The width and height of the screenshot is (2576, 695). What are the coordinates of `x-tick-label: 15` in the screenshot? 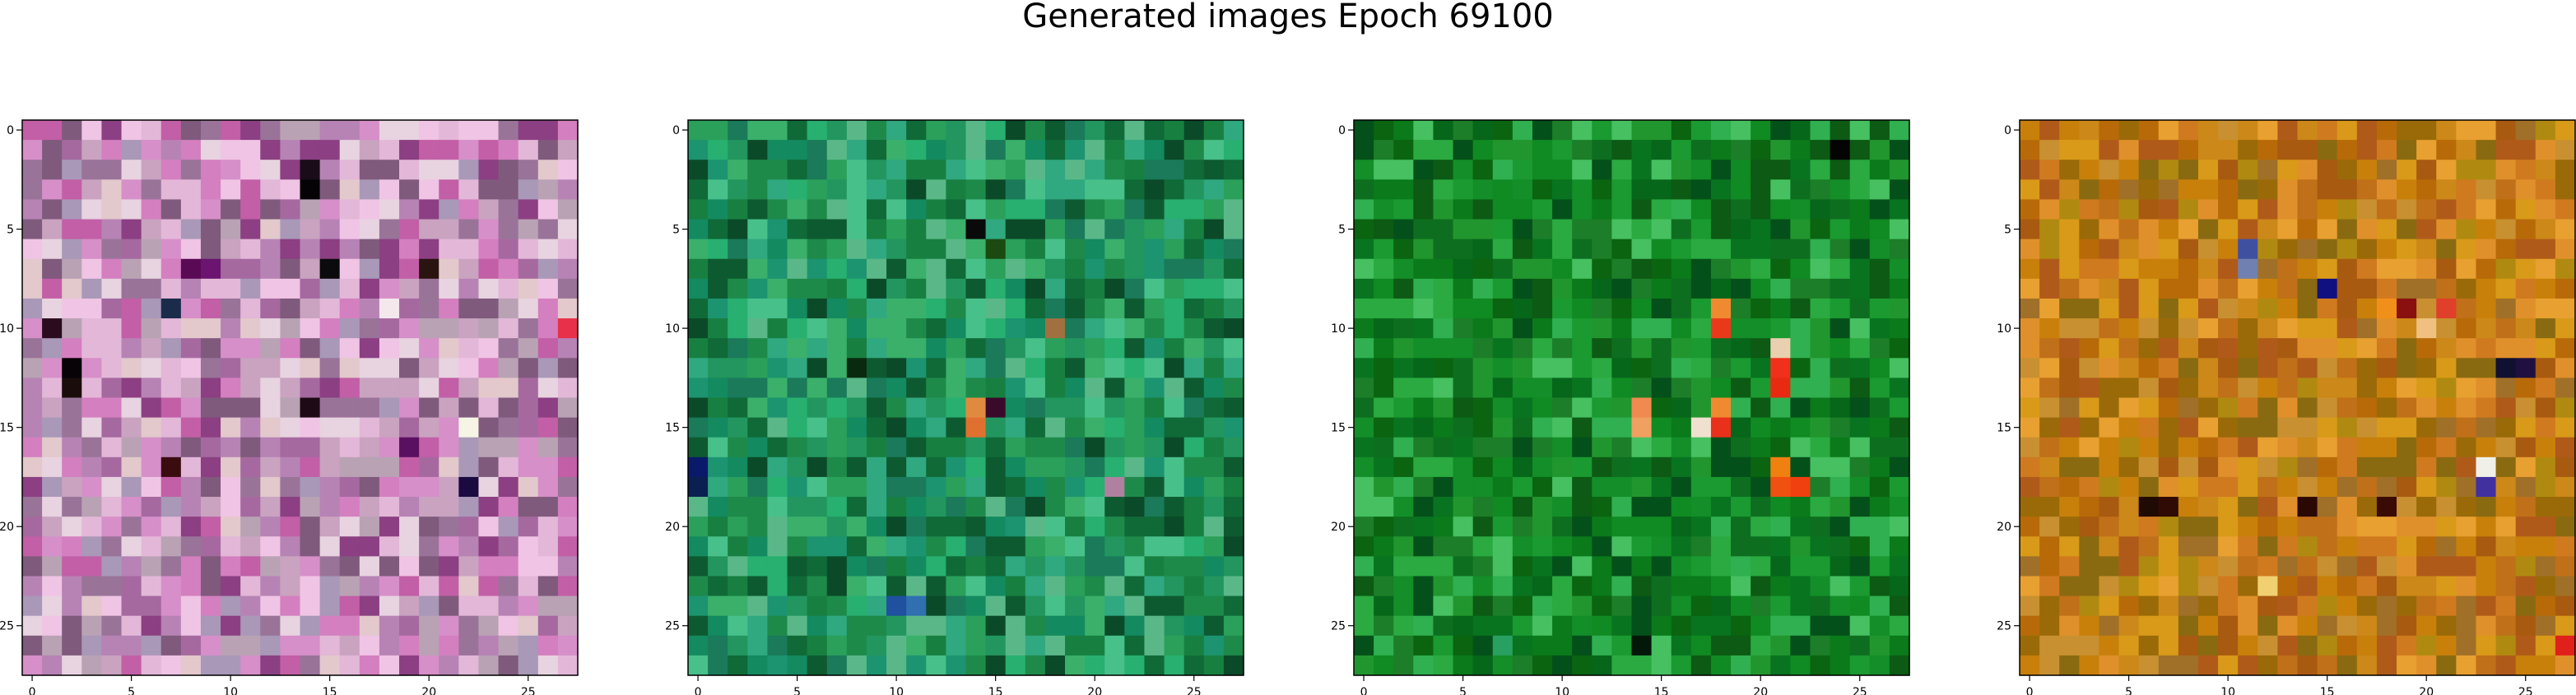 It's located at (995, 690).